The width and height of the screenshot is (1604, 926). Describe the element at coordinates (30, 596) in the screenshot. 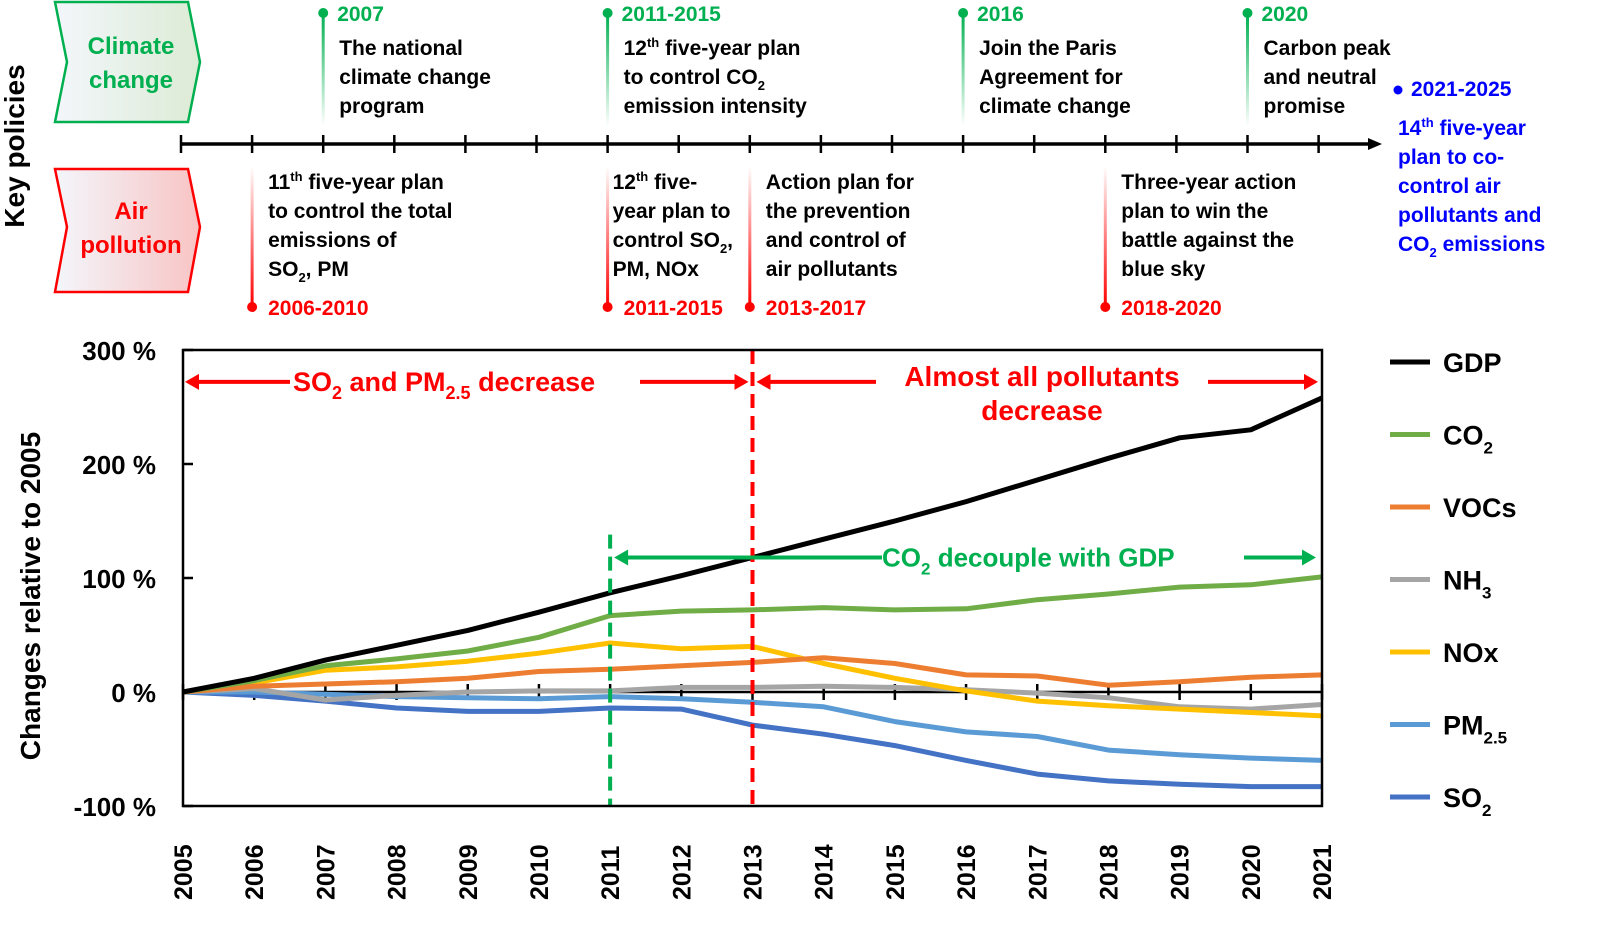

I see `y-axis-label: Changes relative to 2005` at that location.